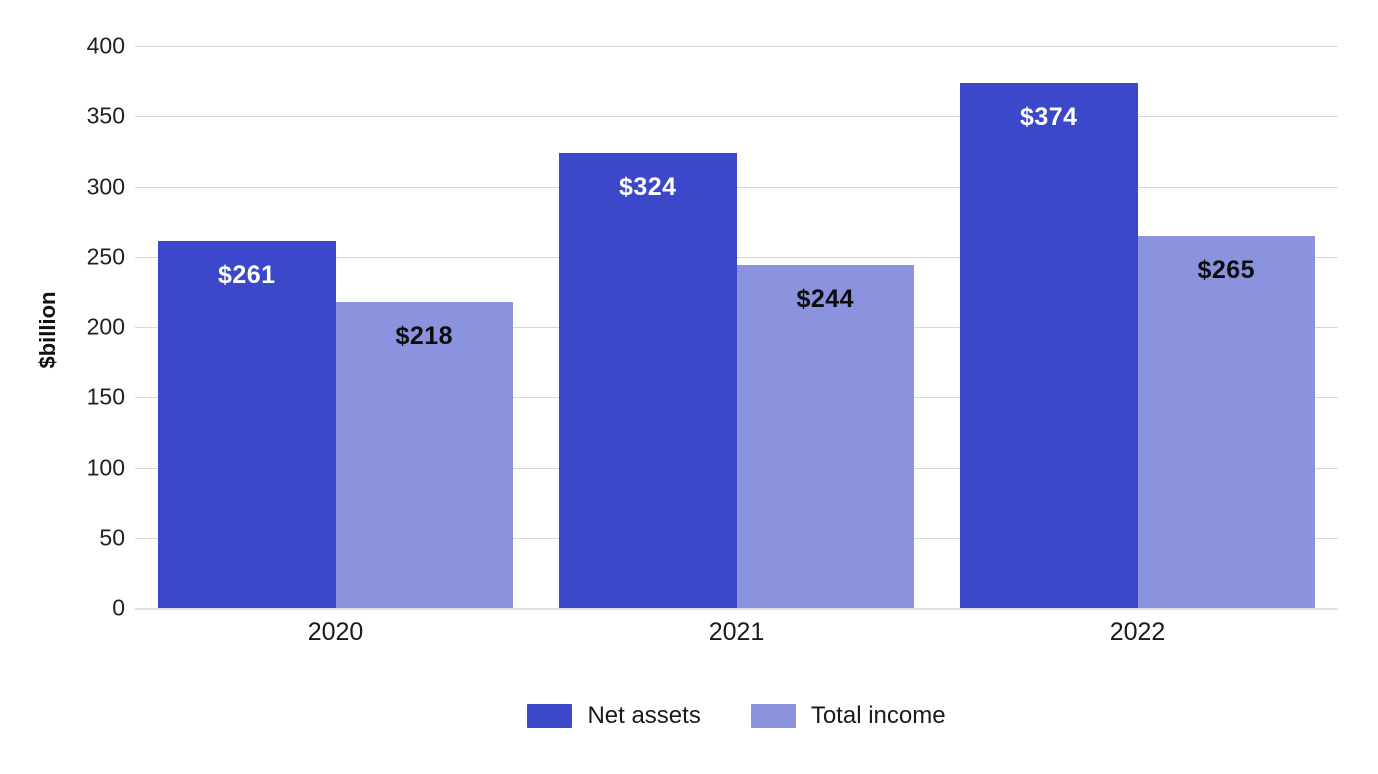  I want to click on x-axis-baseline, so click(736, 609).